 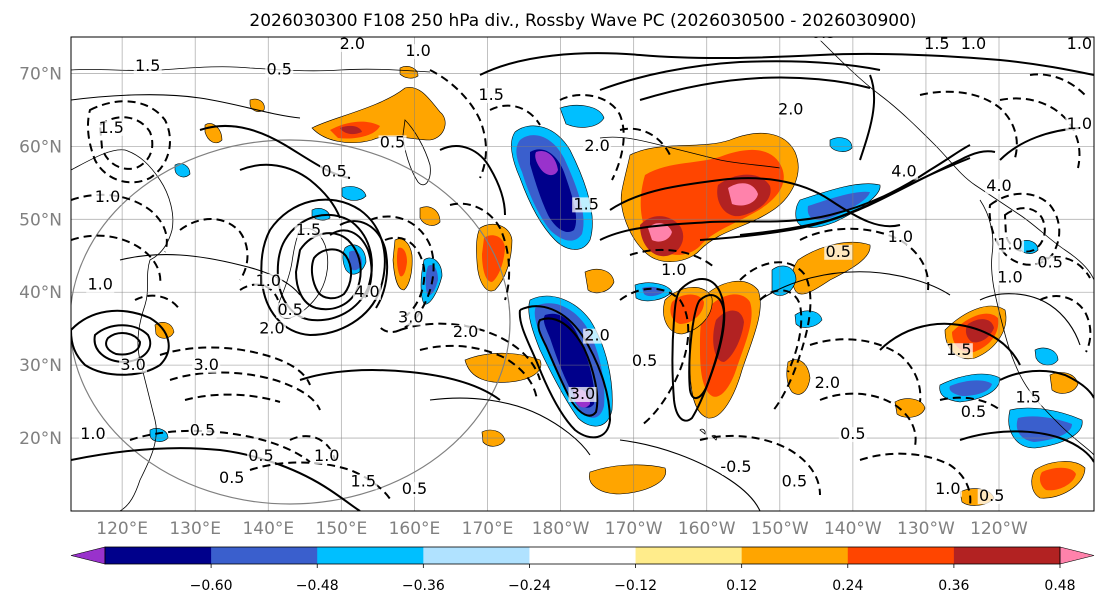 What do you see at coordinates (953, 586) in the screenshot?
I see `colorbar-tick-label: 0.36` at bounding box center [953, 586].